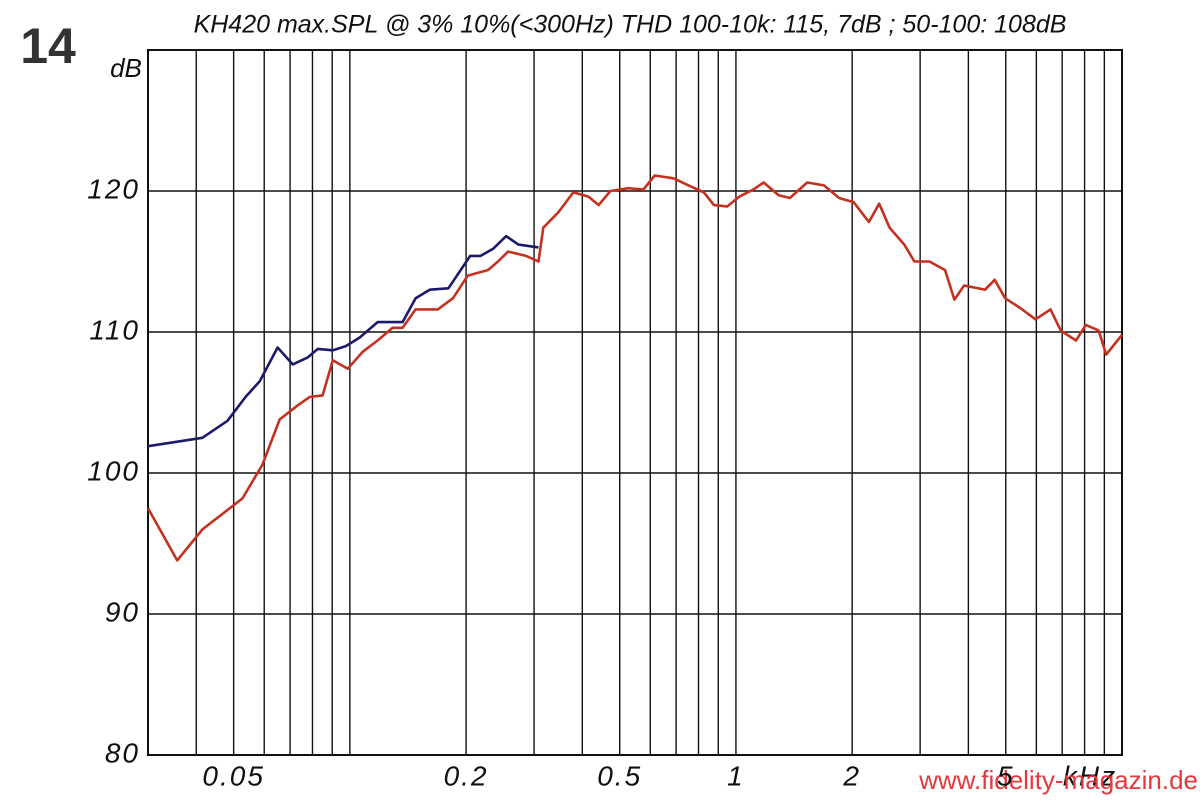 This screenshot has height=800, width=1200. What do you see at coordinates (126, 68) in the screenshot?
I see `y-axis-label: dB` at bounding box center [126, 68].